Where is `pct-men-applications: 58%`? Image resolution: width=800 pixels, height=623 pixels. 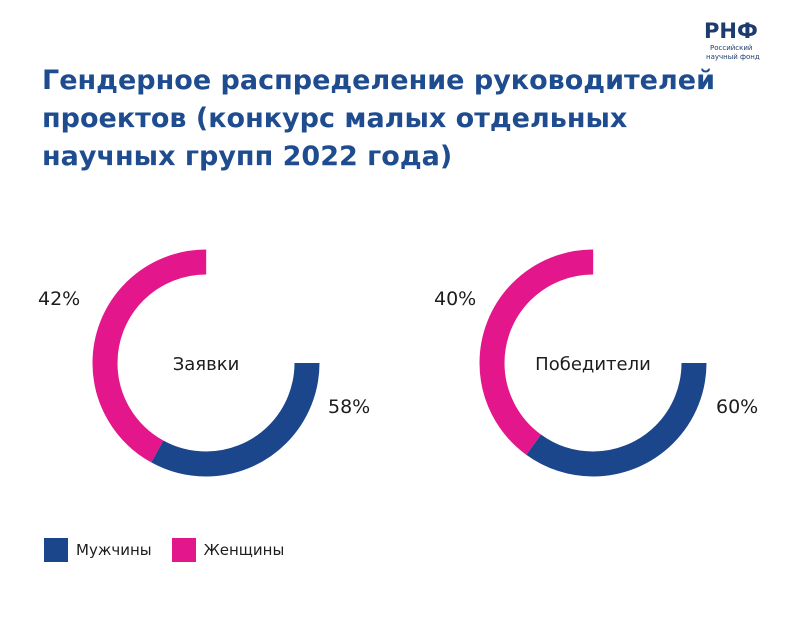
pct-men-applications: 58% is located at coordinates (349, 407).